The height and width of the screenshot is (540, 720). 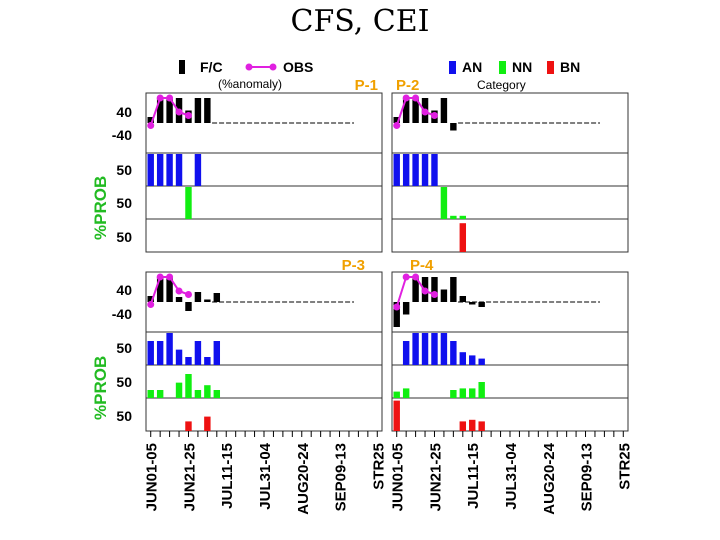 I want to click on panel-p-2: P-2, so click(x=510, y=165).